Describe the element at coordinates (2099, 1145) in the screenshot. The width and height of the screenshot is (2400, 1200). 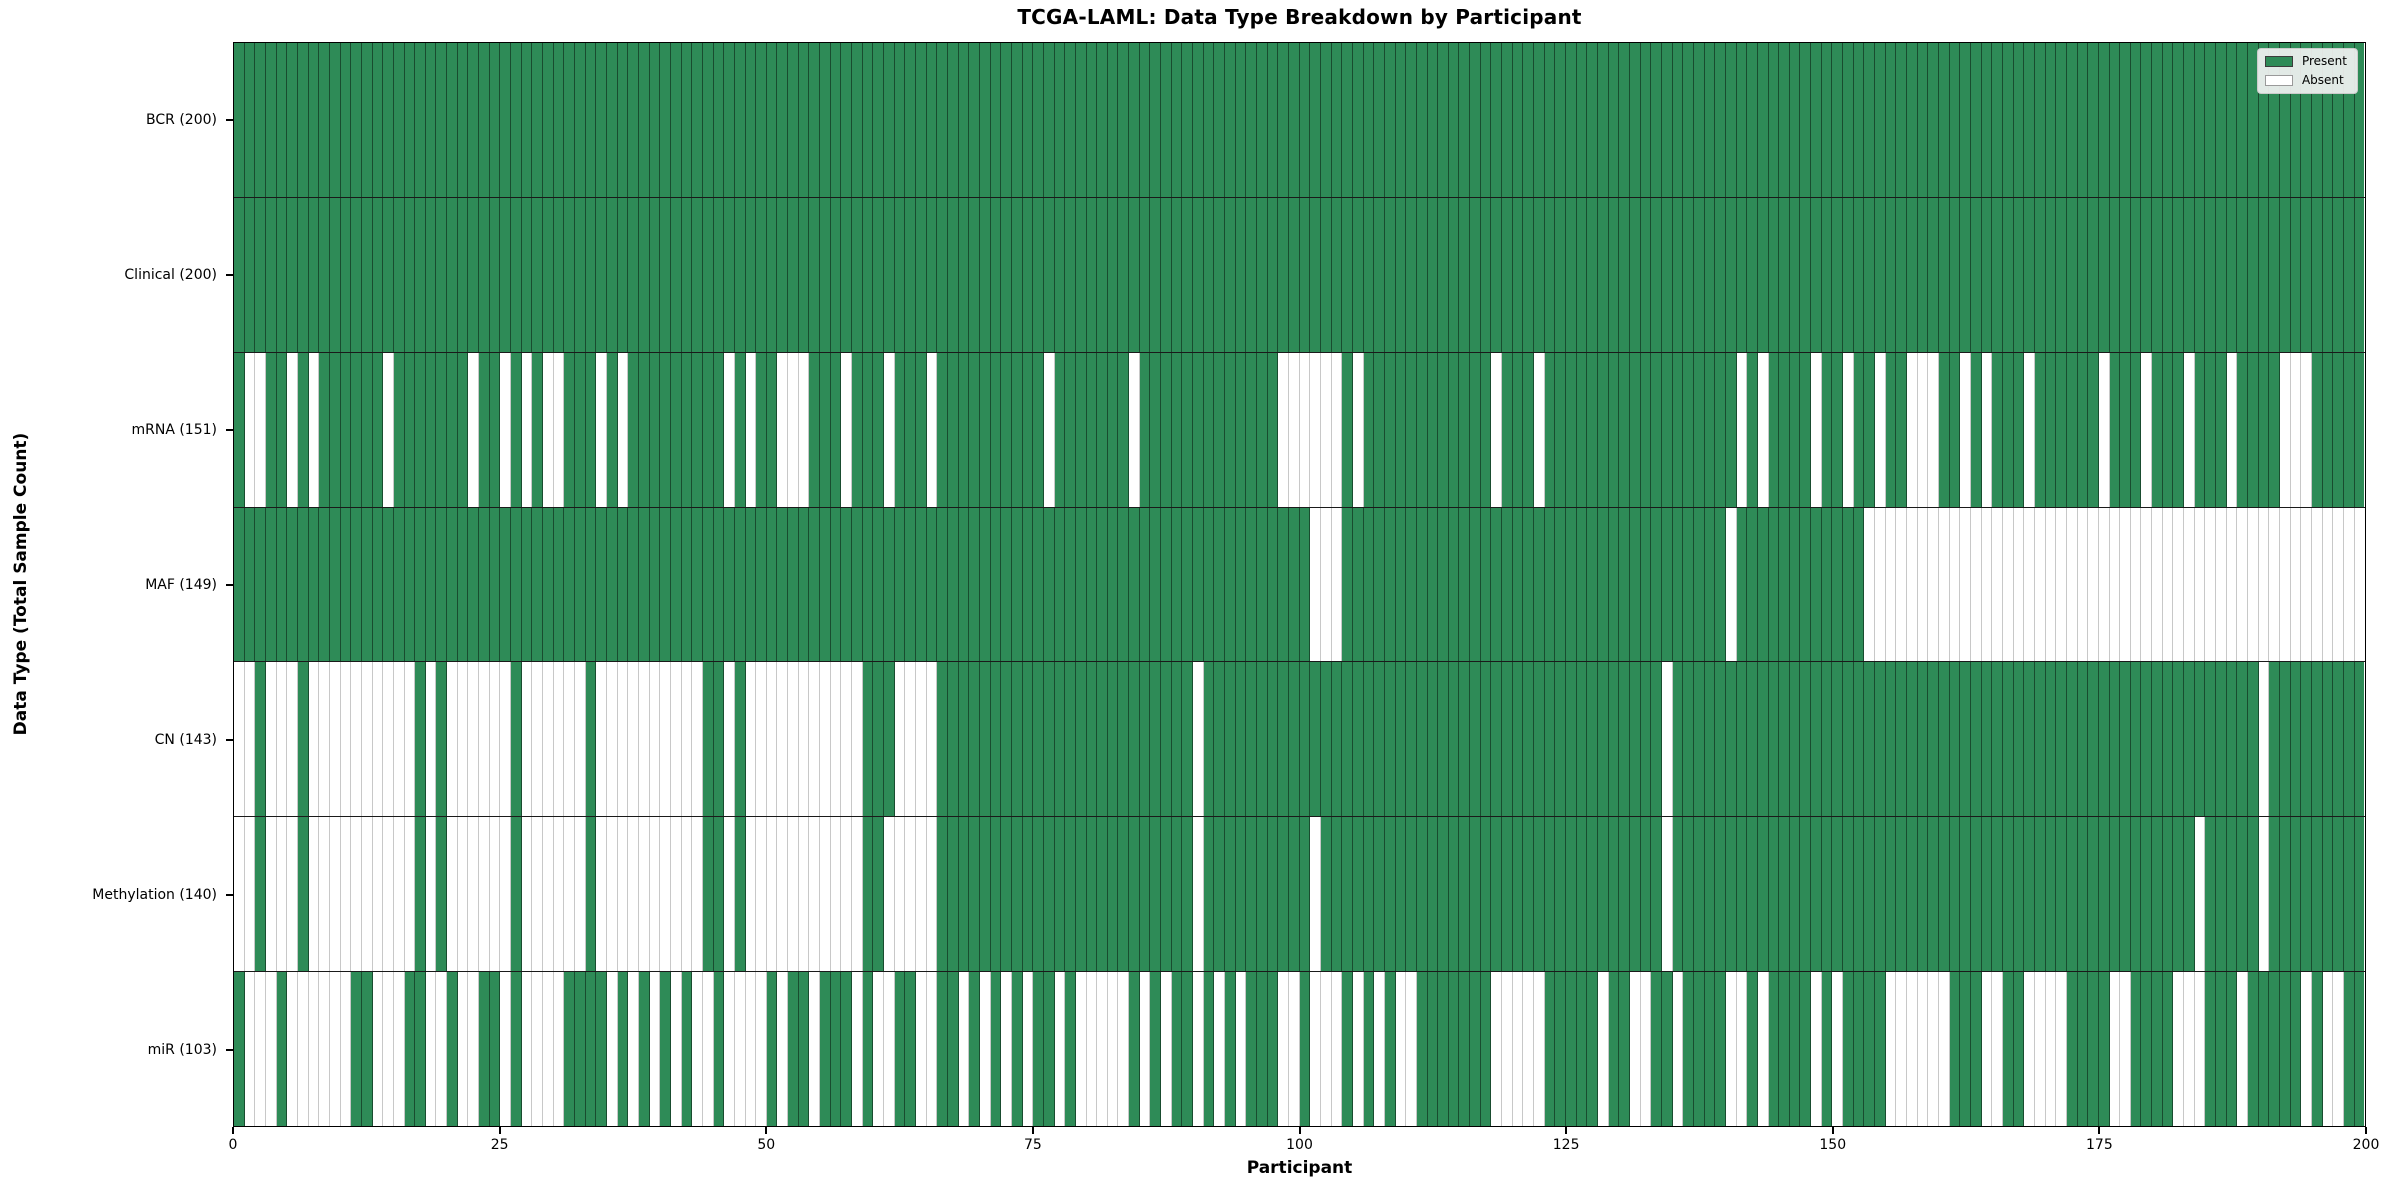
I see `x-tick-label: 175` at that location.